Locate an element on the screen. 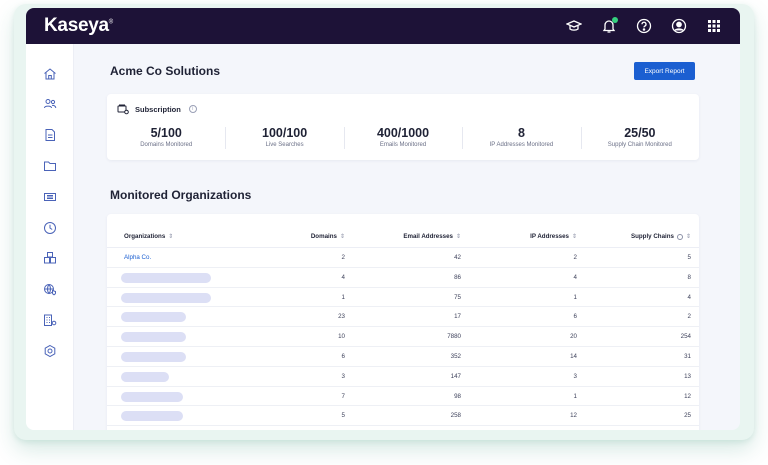 This screenshot has height=465, width=768. users-icon is located at coordinates (50, 104).